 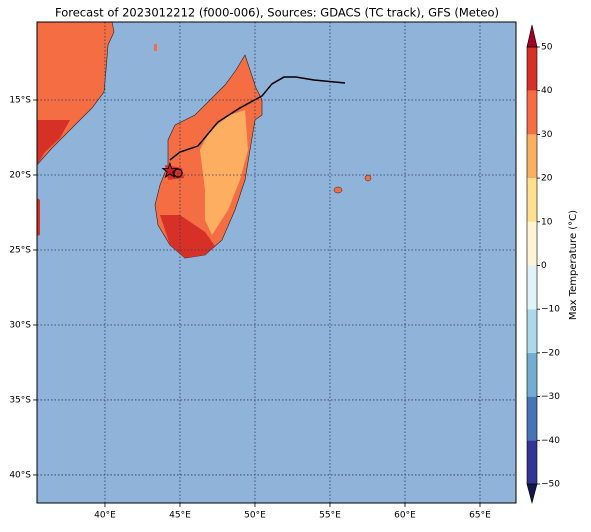 What do you see at coordinates (547, 48) in the screenshot?
I see `colorbar-tick-label: 50` at bounding box center [547, 48].